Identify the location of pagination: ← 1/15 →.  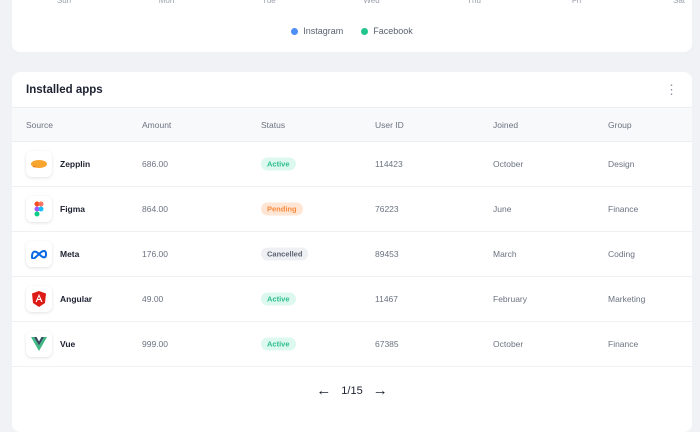
(352, 390).